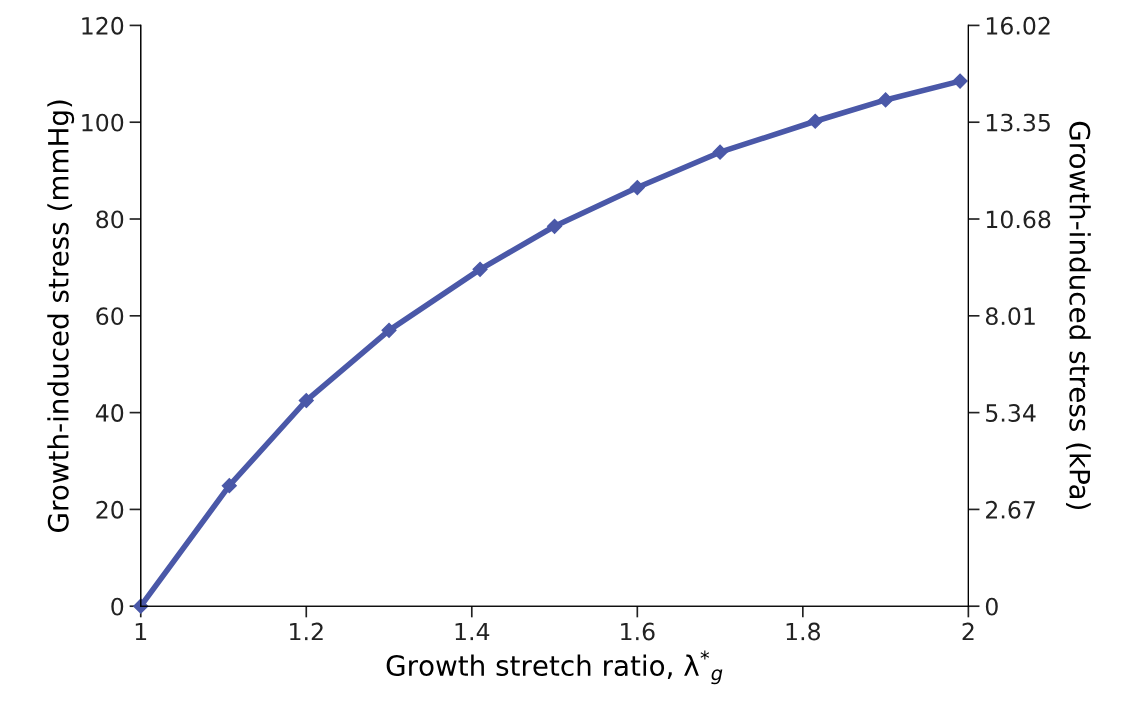  I want to click on x-tick-label: 2, so click(968, 631).